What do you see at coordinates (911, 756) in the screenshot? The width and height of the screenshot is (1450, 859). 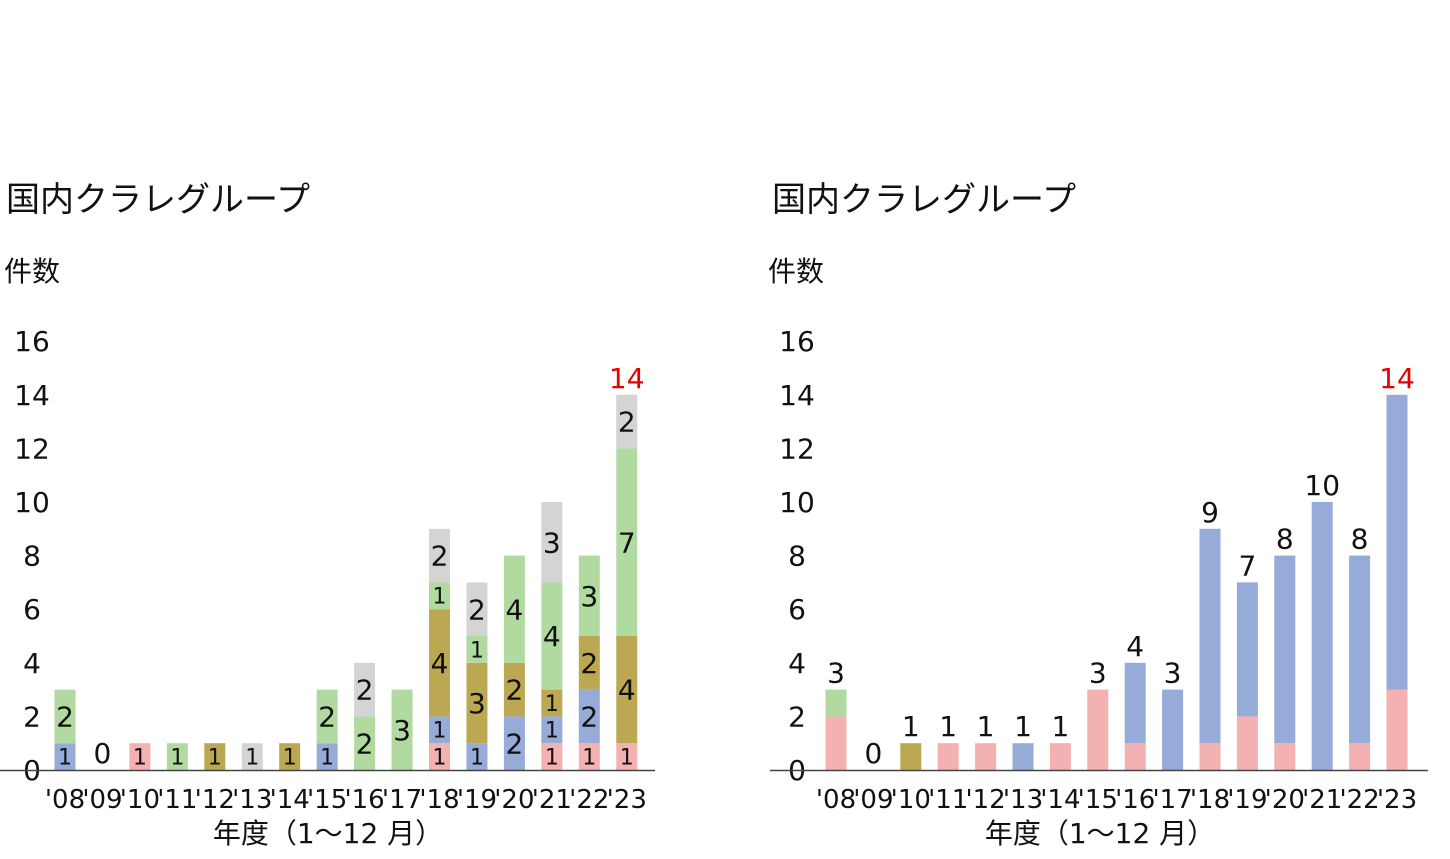 I see `right-bar-segment-olive` at bounding box center [911, 756].